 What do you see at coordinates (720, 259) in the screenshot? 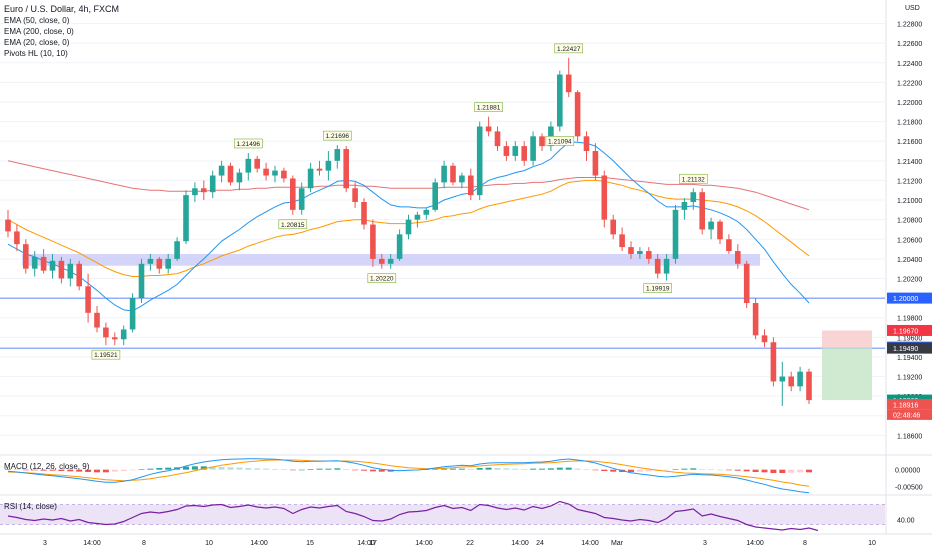
I see `support-zone` at bounding box center [720, 259].